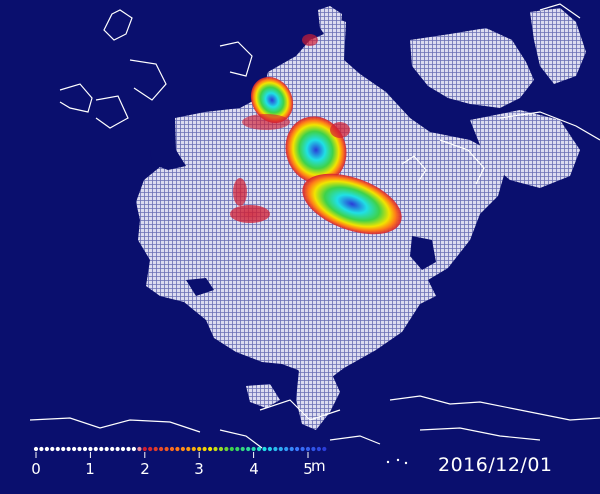  What do you see at coordinates (316, 134) in the screenshot?
I see `thick-ice-regions` at bounding box center [316, 134].